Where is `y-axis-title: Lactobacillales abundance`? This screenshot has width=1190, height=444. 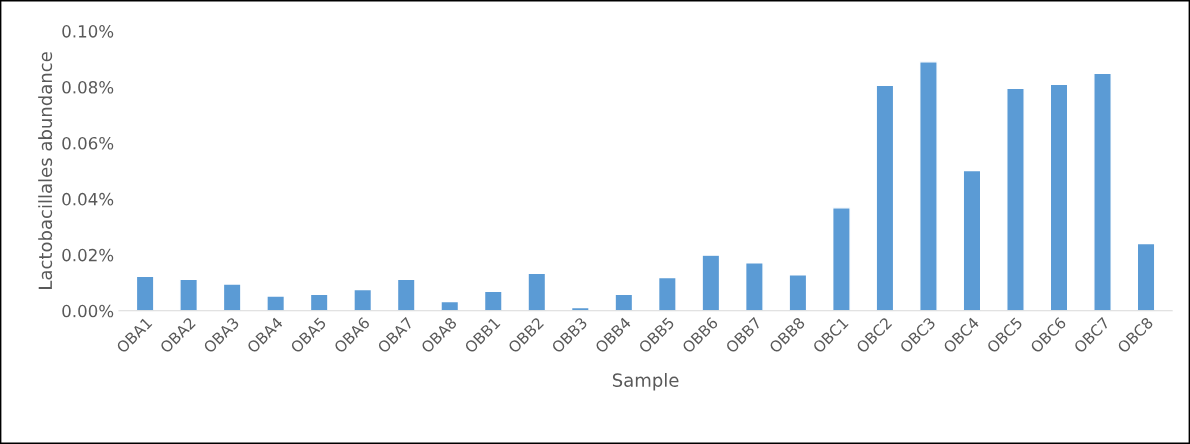 y-axis-title: Lactobacillales abundance is located at coordinates (45, 170).